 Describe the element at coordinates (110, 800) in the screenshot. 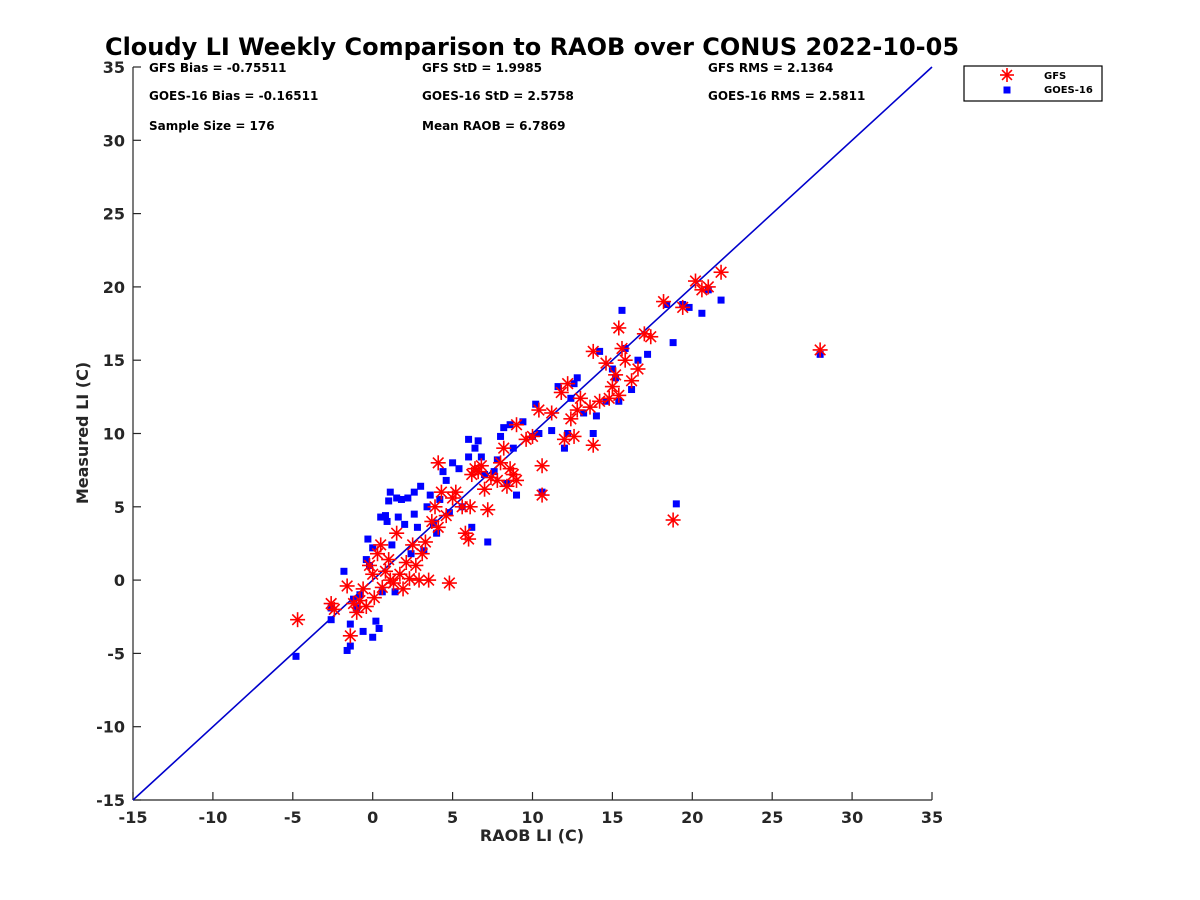

I see `y-tick-label: -15` at that location.